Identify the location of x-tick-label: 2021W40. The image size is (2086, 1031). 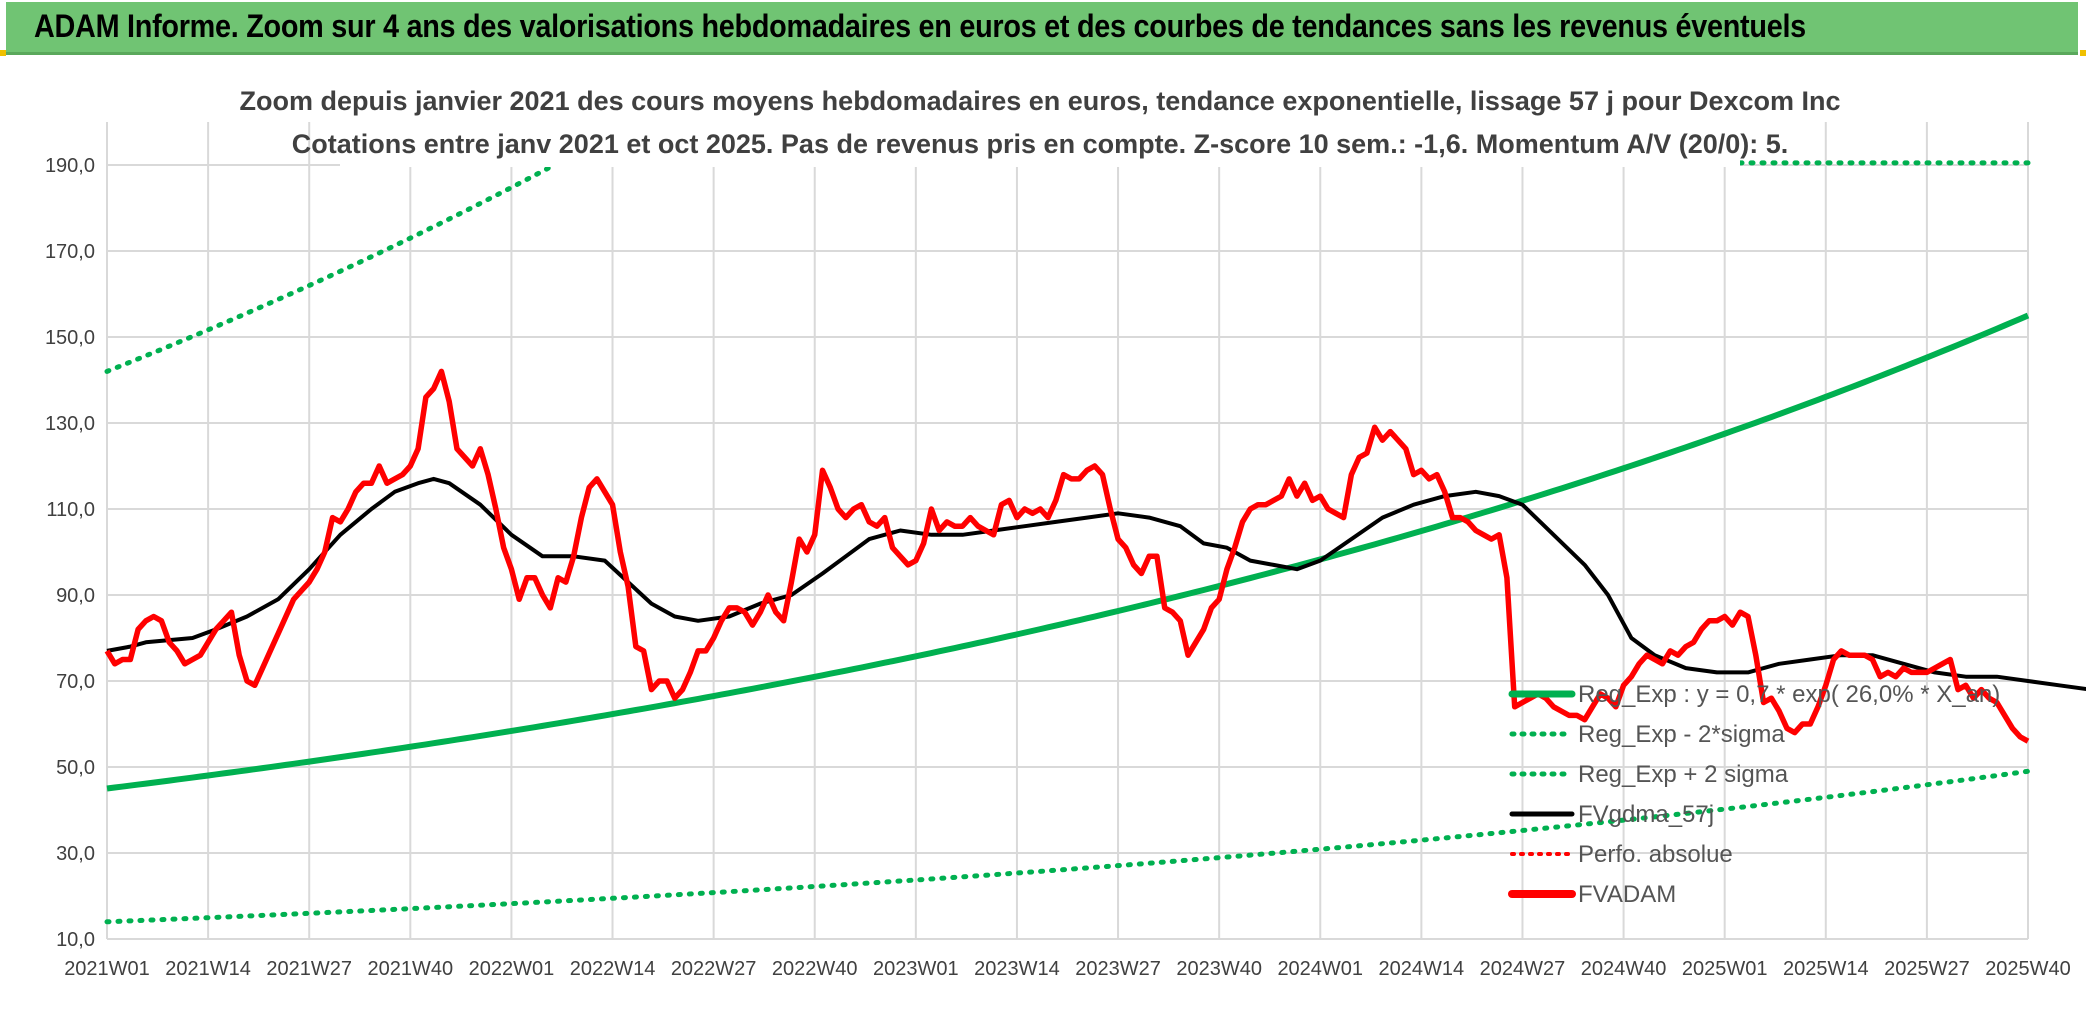
(411, 969).